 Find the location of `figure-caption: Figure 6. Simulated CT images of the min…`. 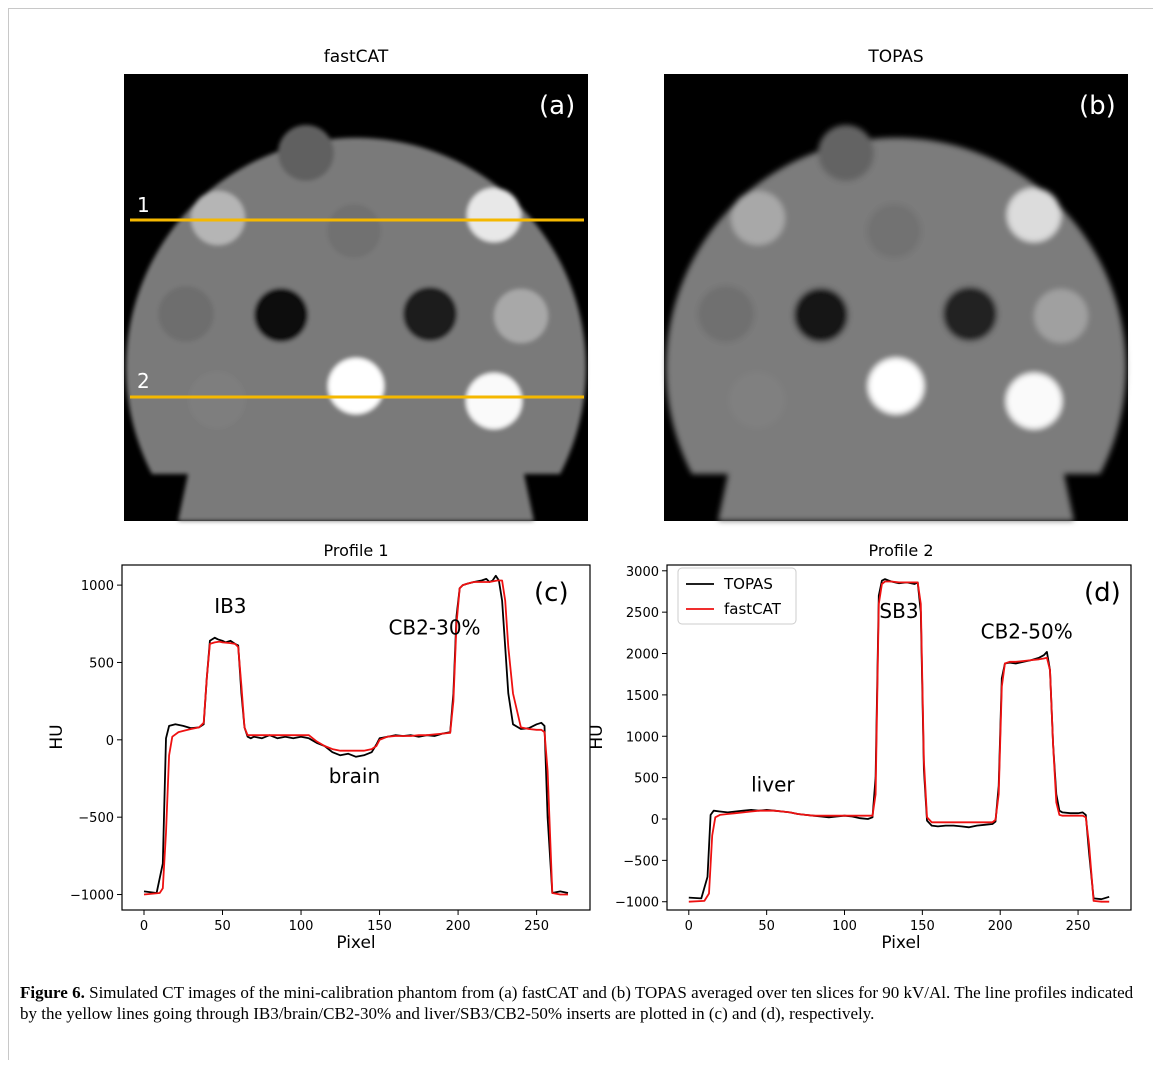

figure-caption: Figure 6. Simulated CT images of the min… is located at coordinates (580, 1003).